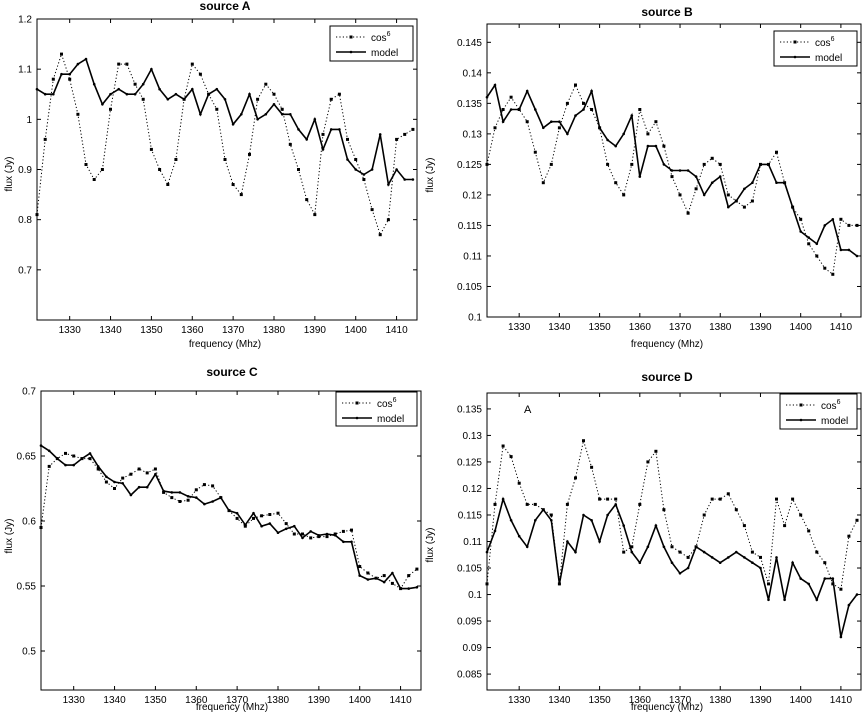  Describe the element at coordinates (9, 174) in the screenshot. I see `panel-ylabel-source-a: flux (Jy)` at that location.